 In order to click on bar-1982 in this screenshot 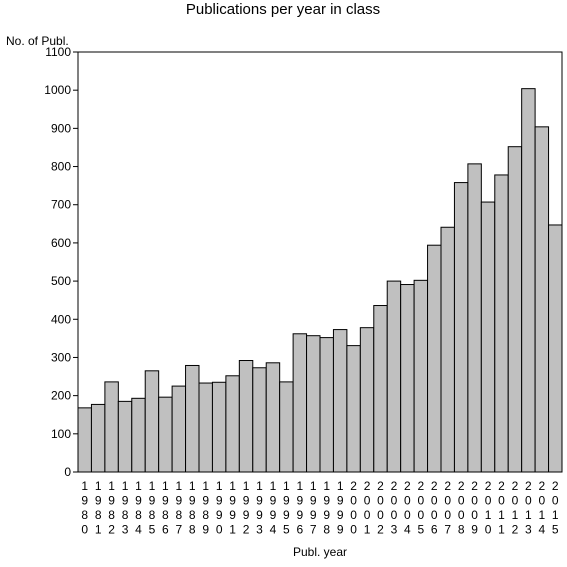, I will do `click(111, 427)`.